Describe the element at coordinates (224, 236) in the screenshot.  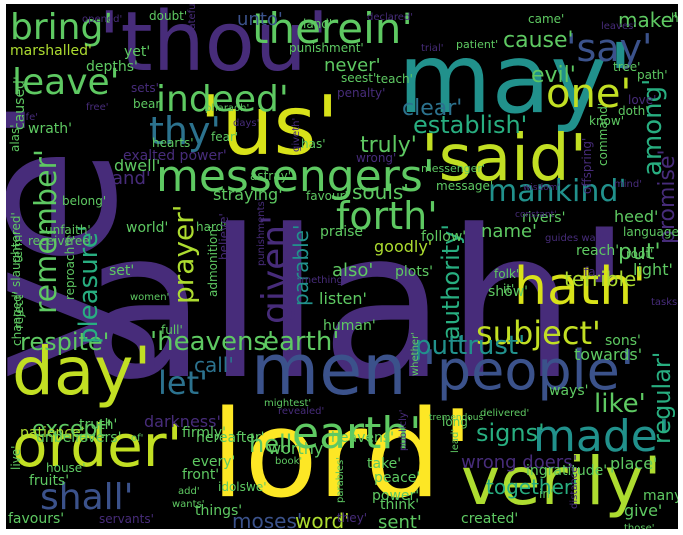
I see `cloud-word-believe: believe'` at that location.